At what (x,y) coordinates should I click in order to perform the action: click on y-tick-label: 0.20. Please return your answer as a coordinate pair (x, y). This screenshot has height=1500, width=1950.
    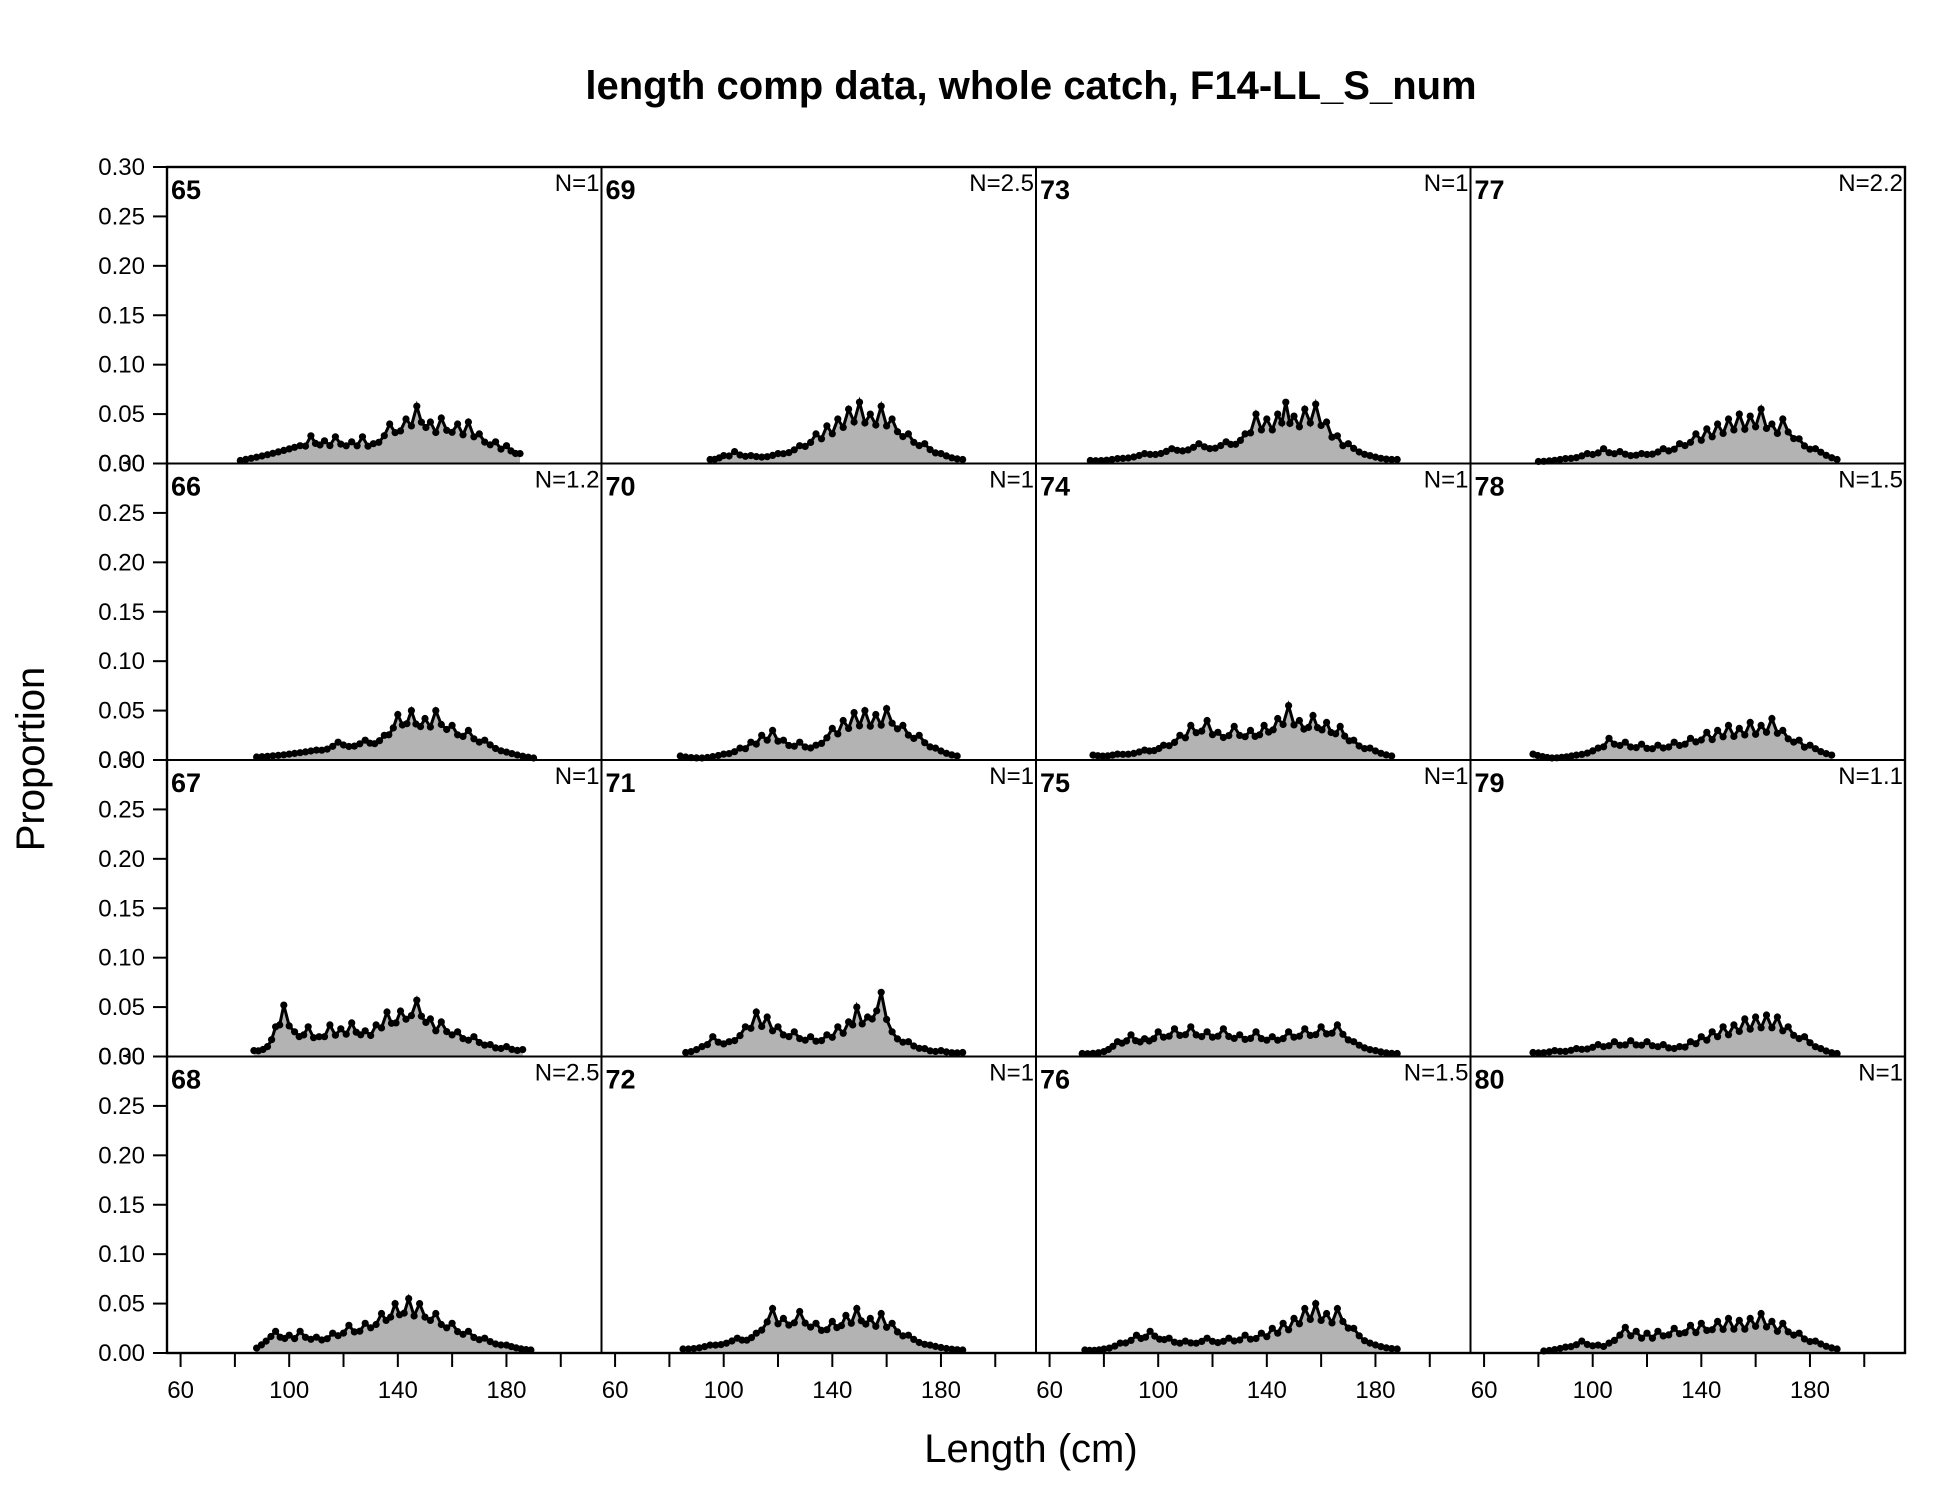
    Looking at the image, I should click on (121, 1155).